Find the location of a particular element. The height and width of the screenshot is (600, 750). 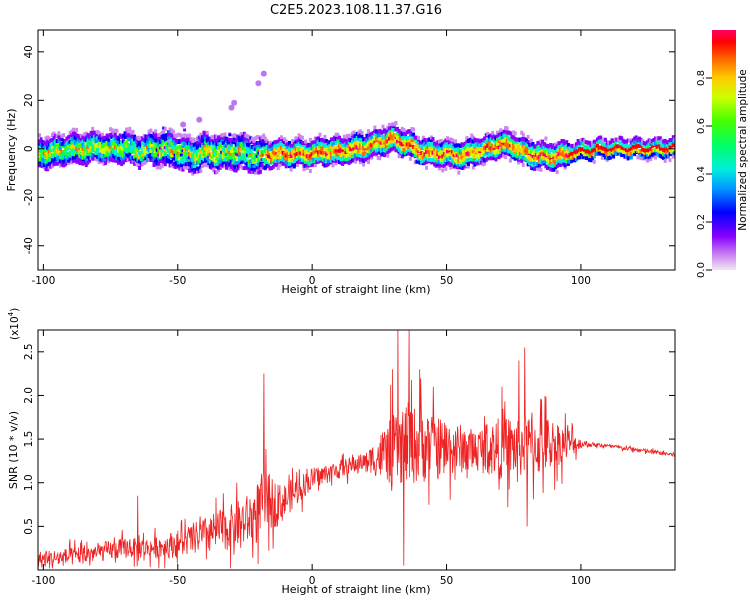

y-tick-label: 0 is located at coordinates (29, 148).